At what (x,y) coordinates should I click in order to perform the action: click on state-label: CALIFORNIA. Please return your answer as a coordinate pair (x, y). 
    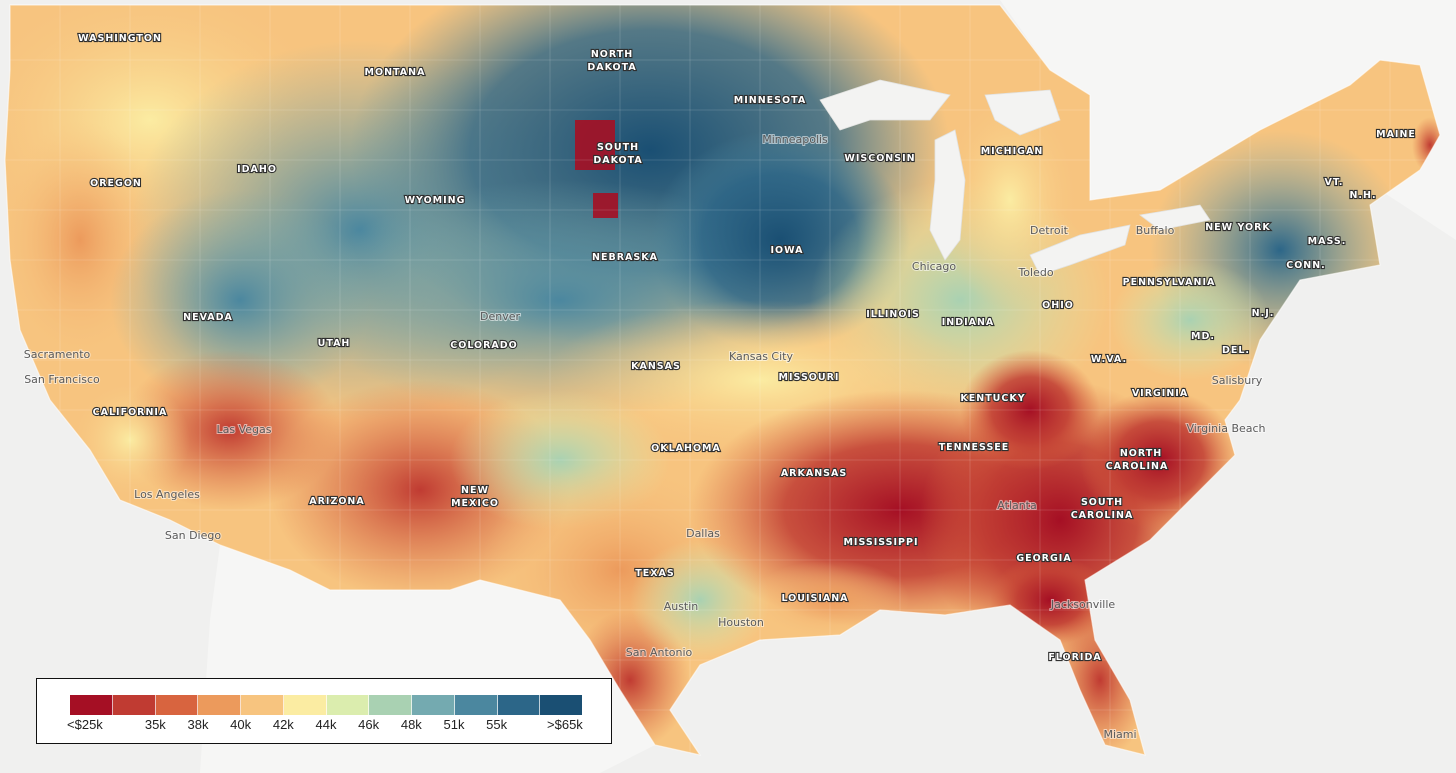
    Looking at the image, I should click on (130, 412).